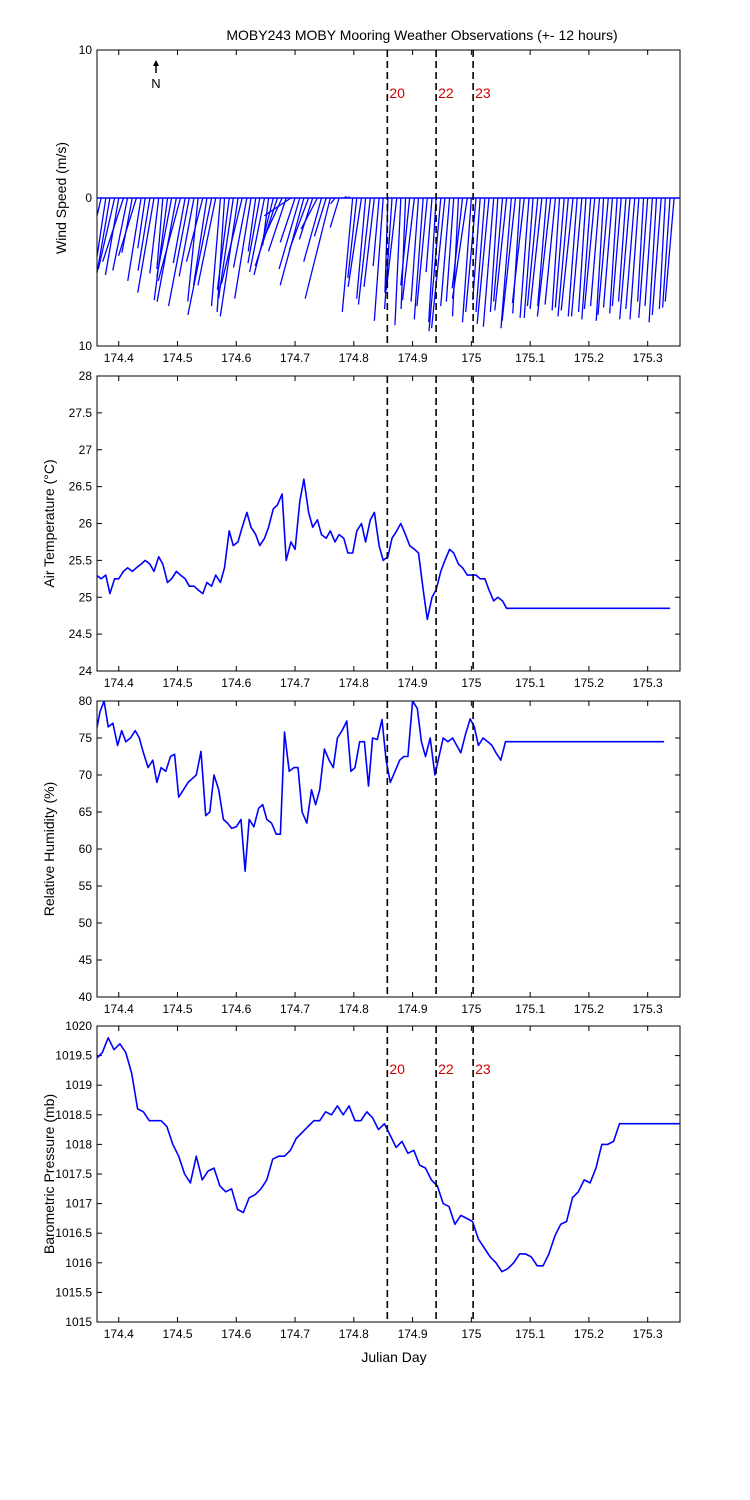 This screenshot has height=1500, width=750. I want to click on y-tick-label: 1018, so click(78, 1144).